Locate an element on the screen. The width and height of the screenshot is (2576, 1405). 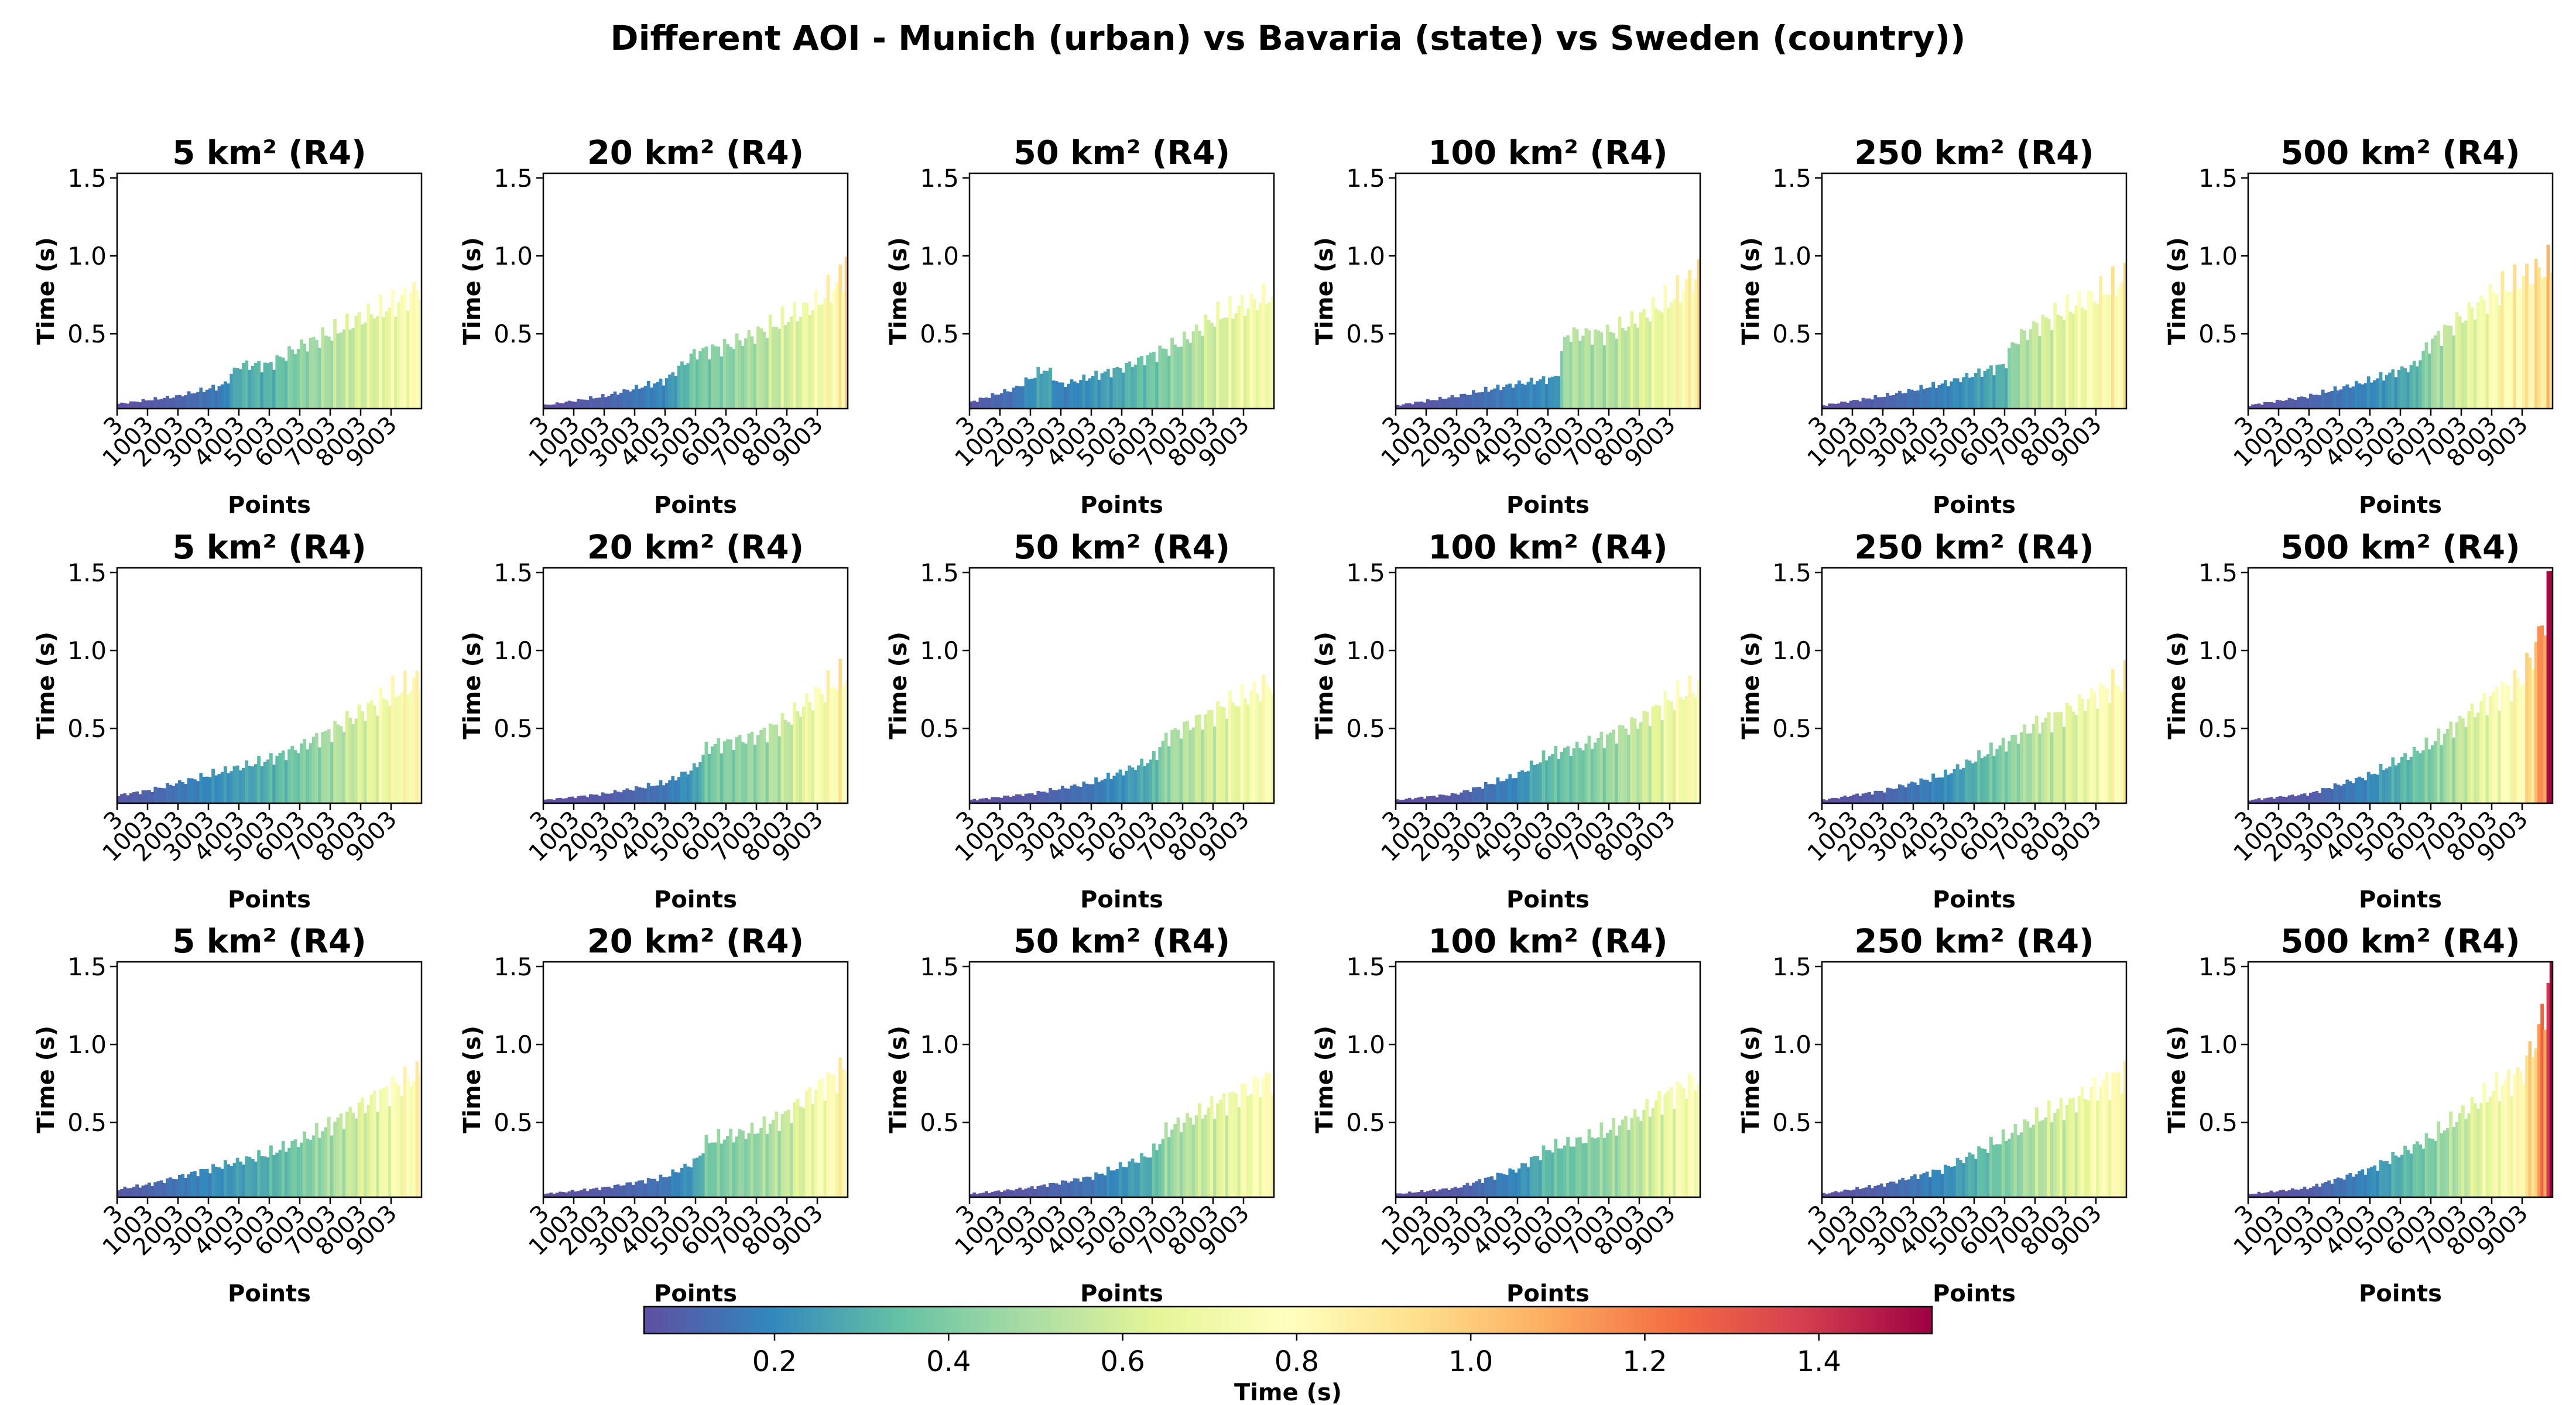
subplot-title: 250 km² (R4) is located at coordinates (1974, 548).